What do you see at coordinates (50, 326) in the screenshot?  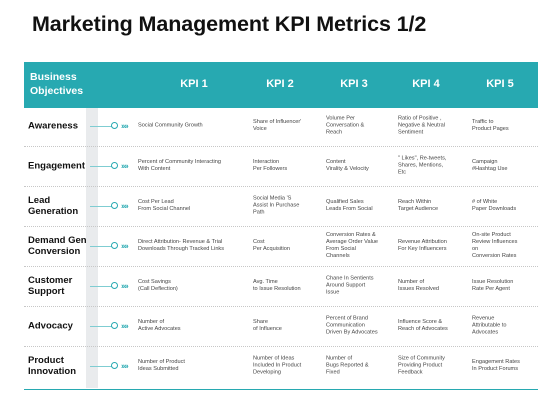 I see `objective-label: Advocacy` at bounding box center [50, 326].